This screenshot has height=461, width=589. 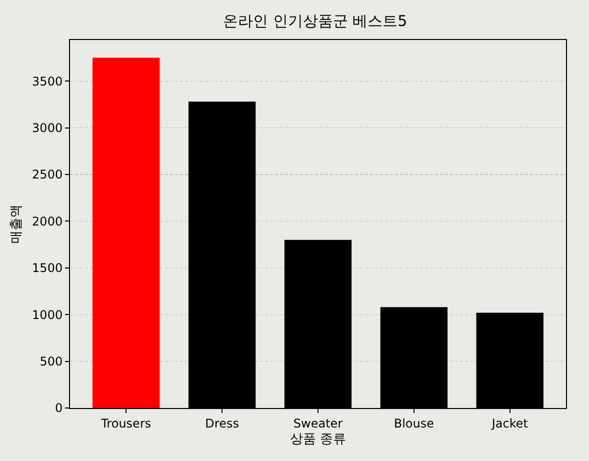 What do you see at coordinates (51, 361) in the screenshot?
I see `y-tick-label: 500` at bounding box center [51, 361].